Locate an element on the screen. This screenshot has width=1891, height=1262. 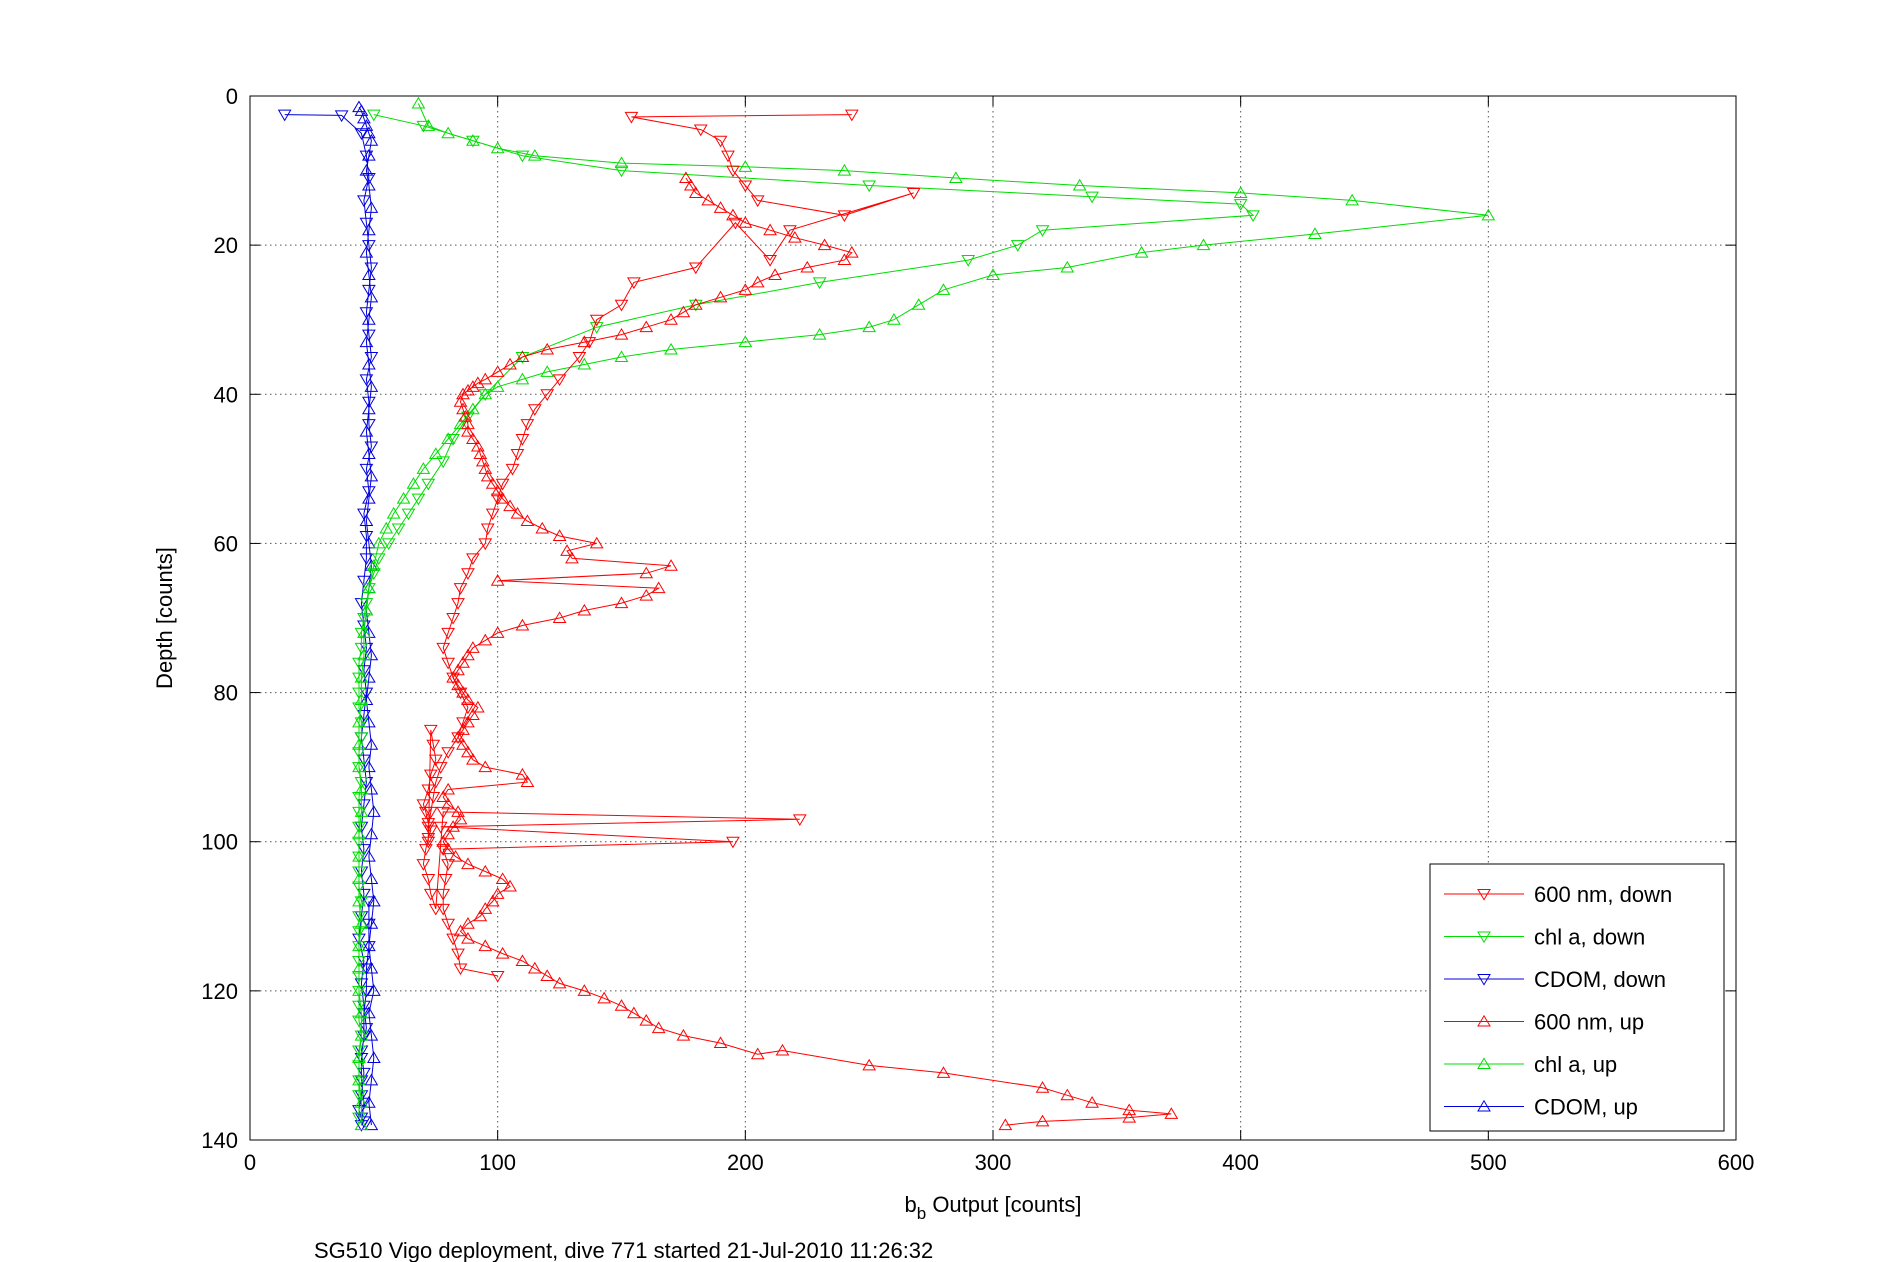
y-tick-label: 0 is located at coordinates (232, 96).